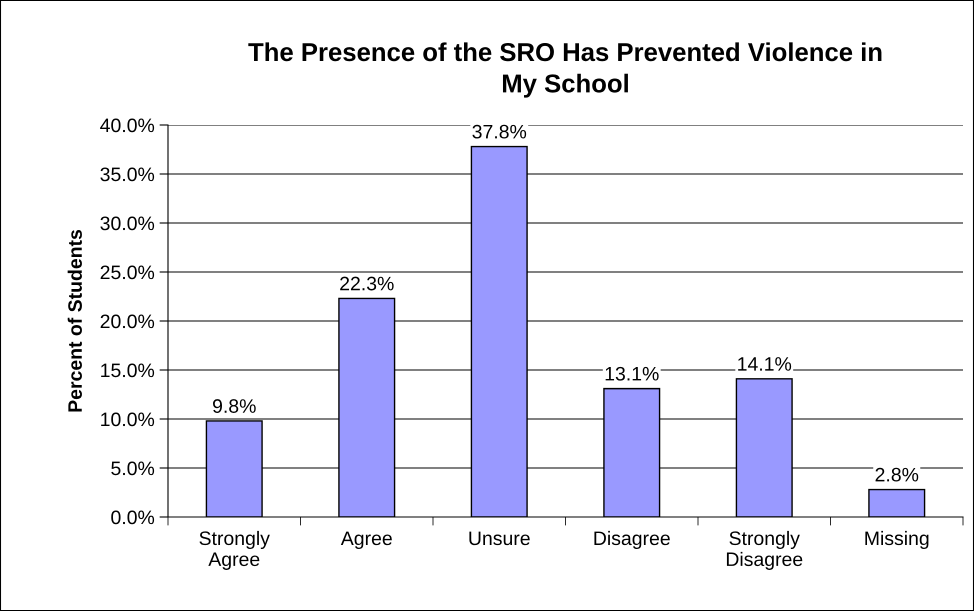 This screenshot has width=974, height=611. What do you see at coordinates (127, 125) in the screenshot?
I see `y-tick-label: 40.0%` at bounding box center [127, 125].